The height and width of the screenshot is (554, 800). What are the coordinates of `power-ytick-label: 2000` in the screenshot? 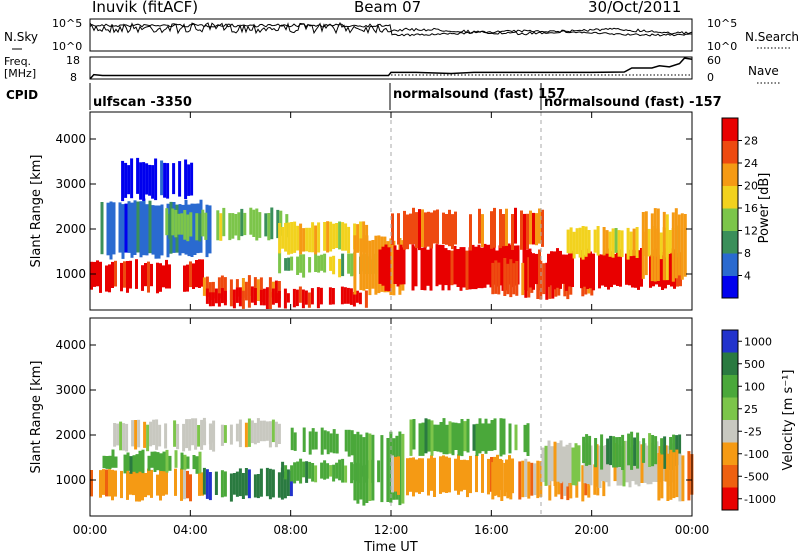 It's located at (70, 229).